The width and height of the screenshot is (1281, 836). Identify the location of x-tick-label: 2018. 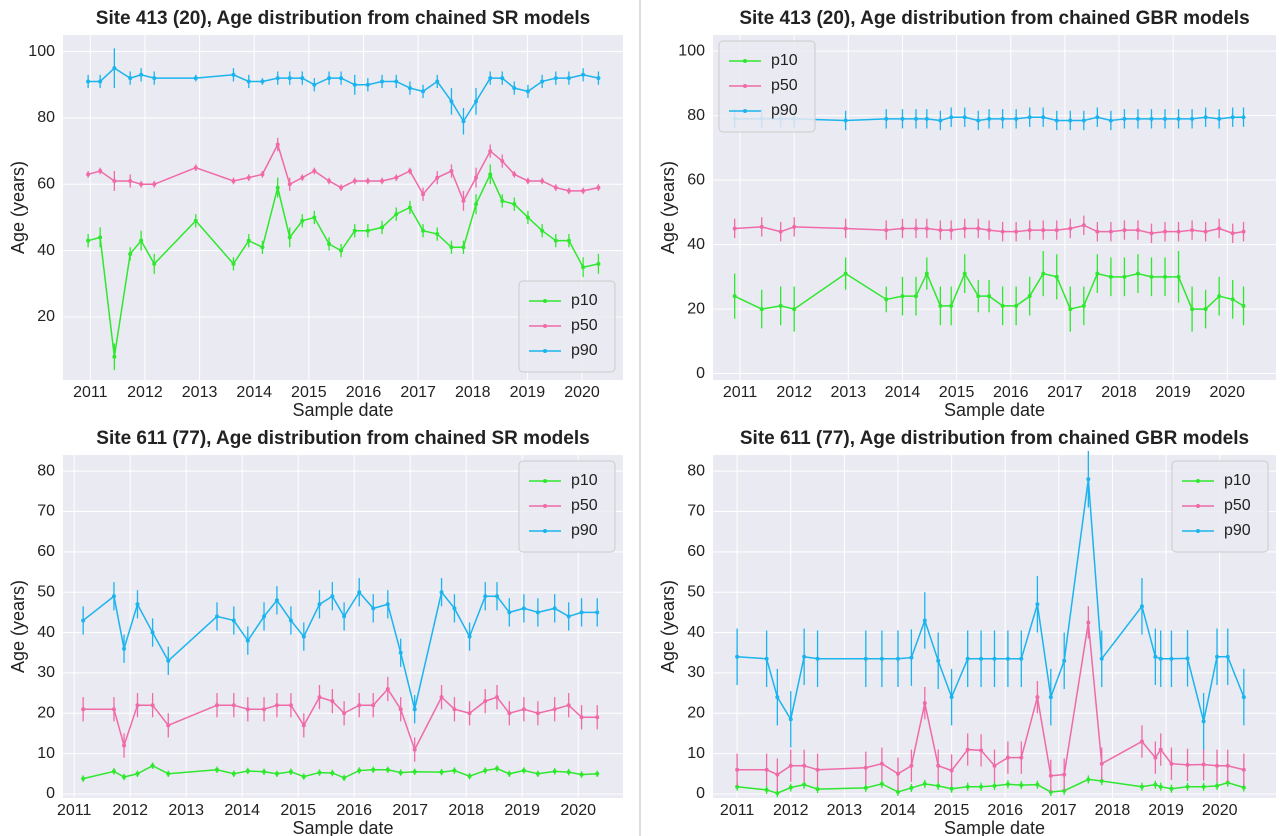
(1119, 392).